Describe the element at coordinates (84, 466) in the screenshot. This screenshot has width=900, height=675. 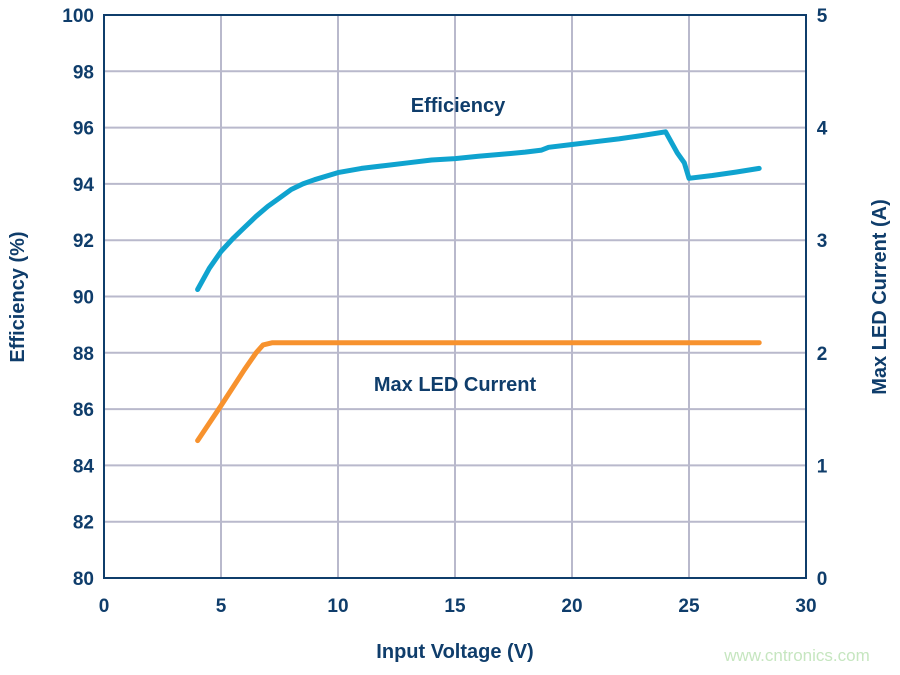
I see `y-tick-label: 84` at that location.